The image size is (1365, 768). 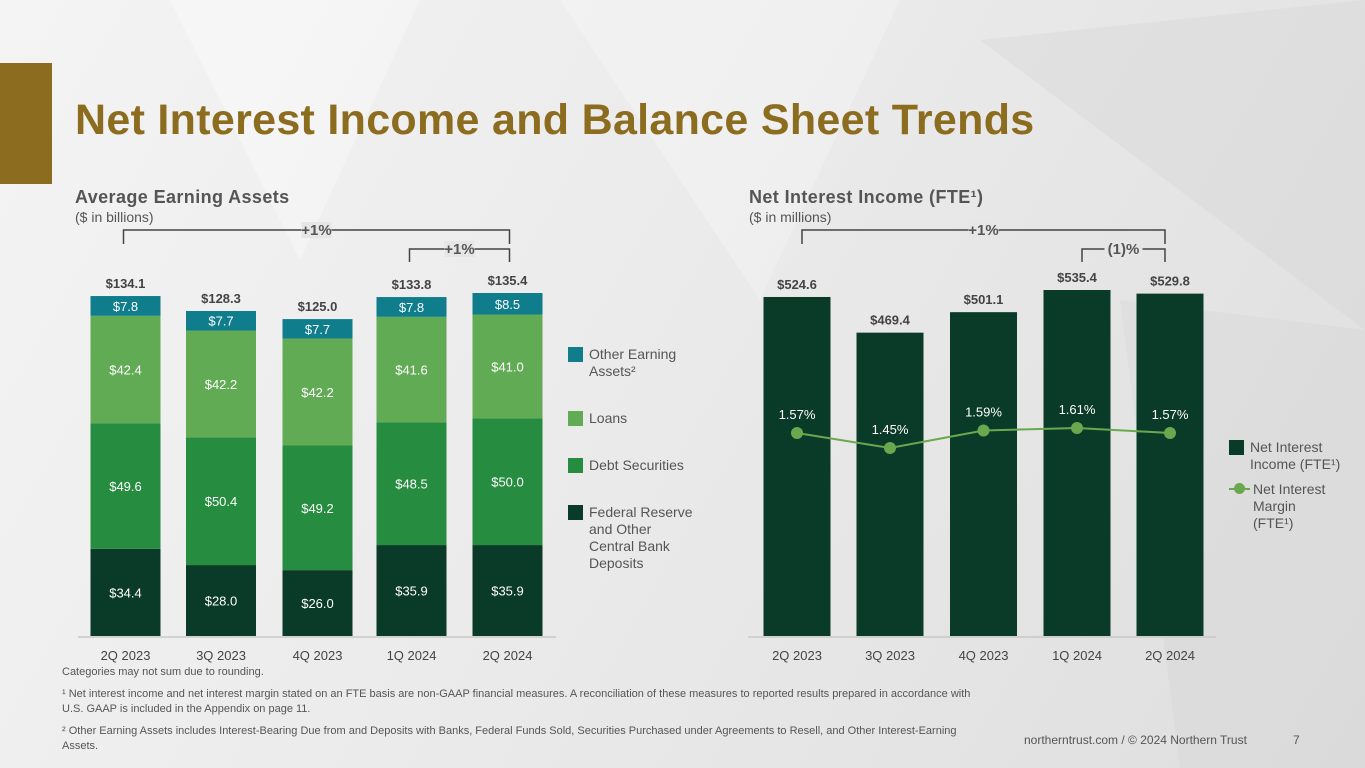 I want to click on bar-value-label-loans-3: $41.6, so click(x=411, y=370).